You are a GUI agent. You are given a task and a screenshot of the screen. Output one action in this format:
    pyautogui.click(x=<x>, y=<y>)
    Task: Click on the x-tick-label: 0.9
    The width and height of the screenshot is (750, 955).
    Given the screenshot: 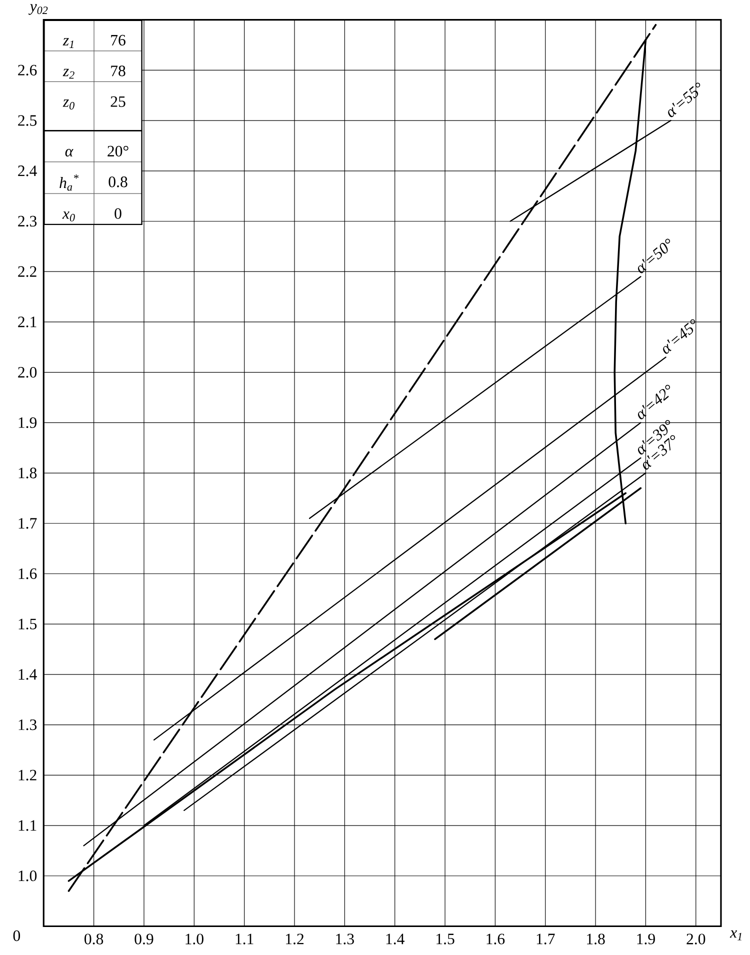 What is the action you would take?
    pyautogui.click(x=144, y=939)
    